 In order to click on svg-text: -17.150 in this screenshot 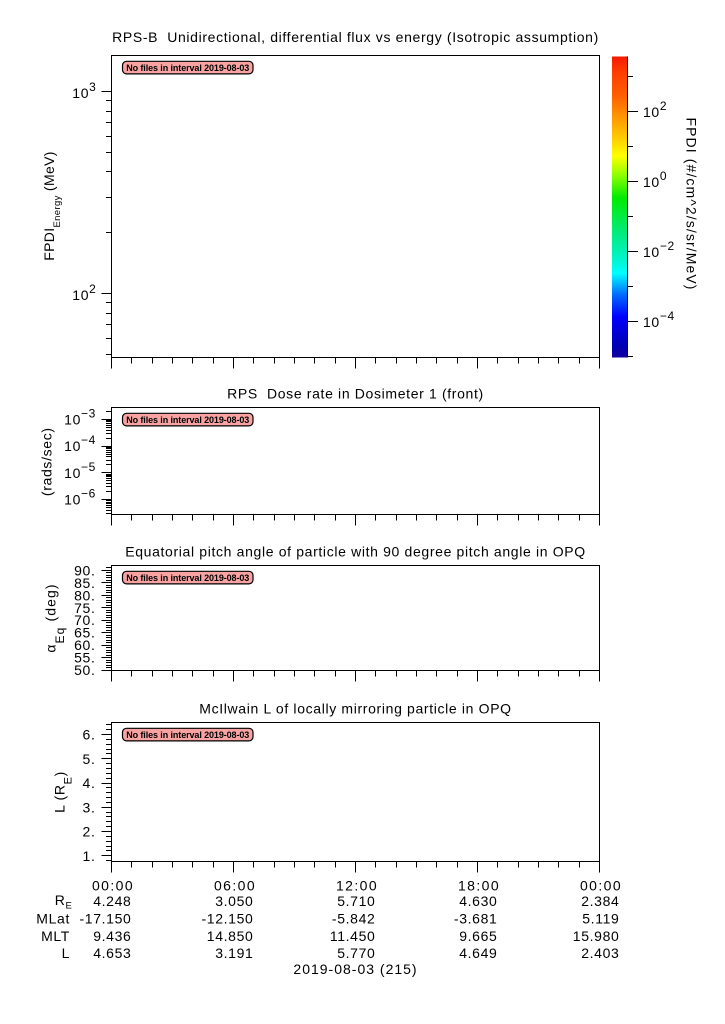, I will do `click(105, 919)`.